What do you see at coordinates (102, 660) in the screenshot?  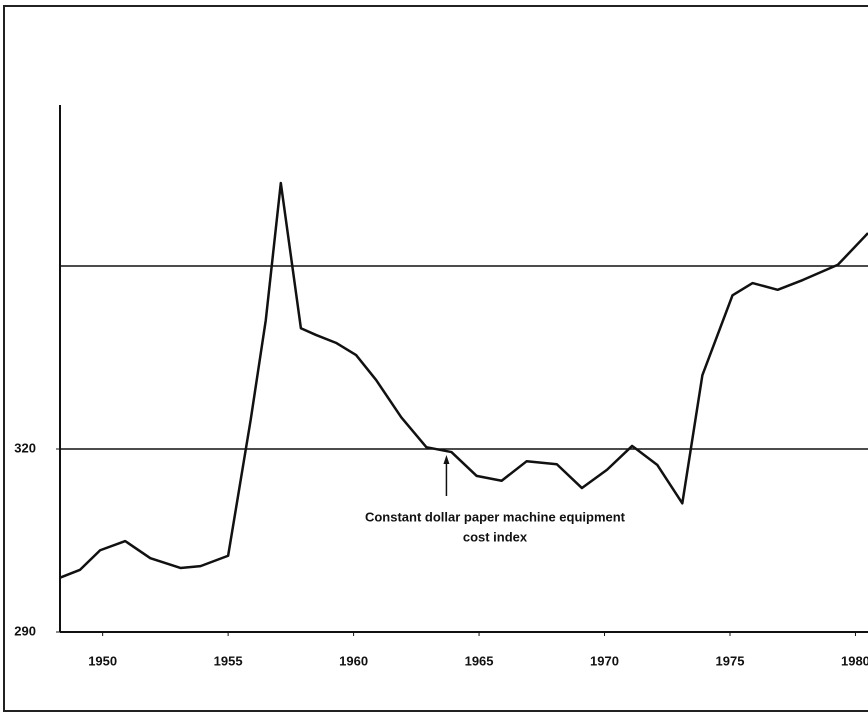 I see `x-tick-label: 1950` at bounding box center [102, 660].